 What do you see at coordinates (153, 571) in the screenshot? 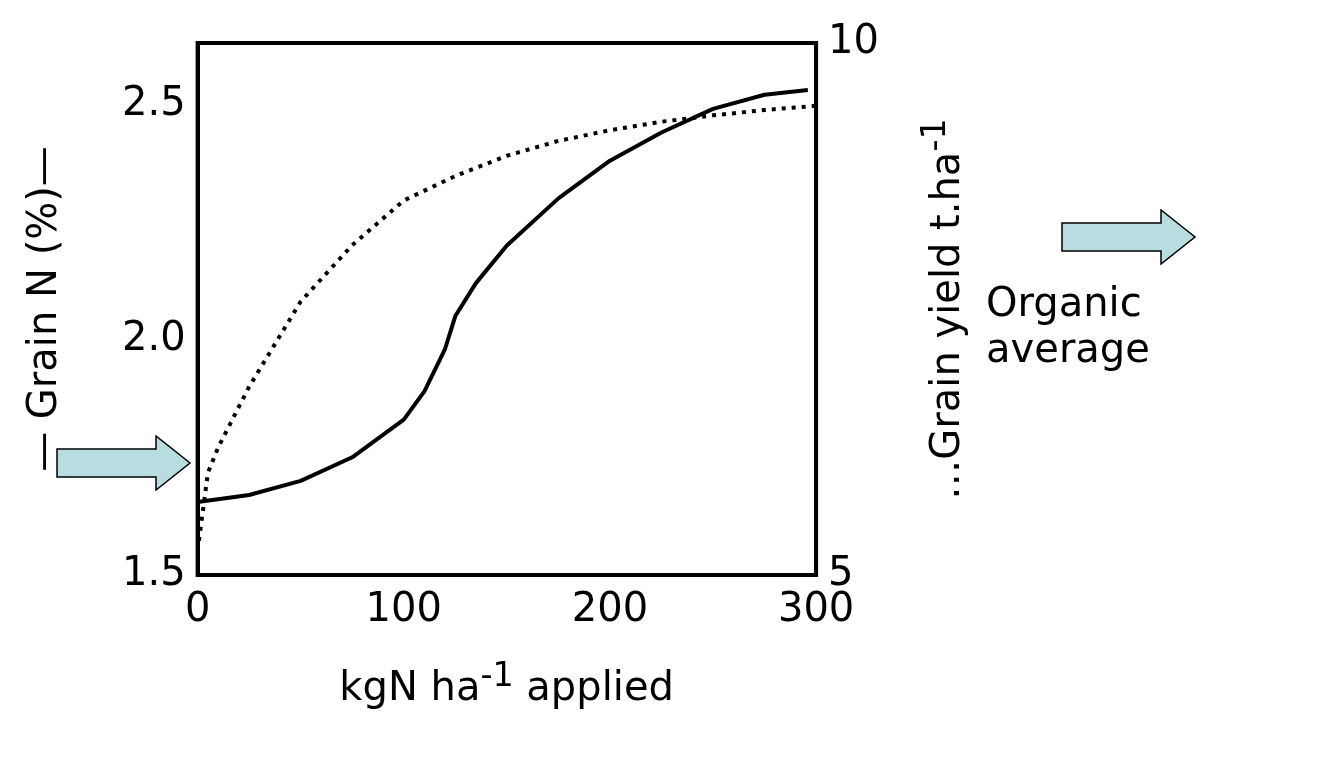
I see `y-tick-label: 1.5` at bounding box center [153, 571].